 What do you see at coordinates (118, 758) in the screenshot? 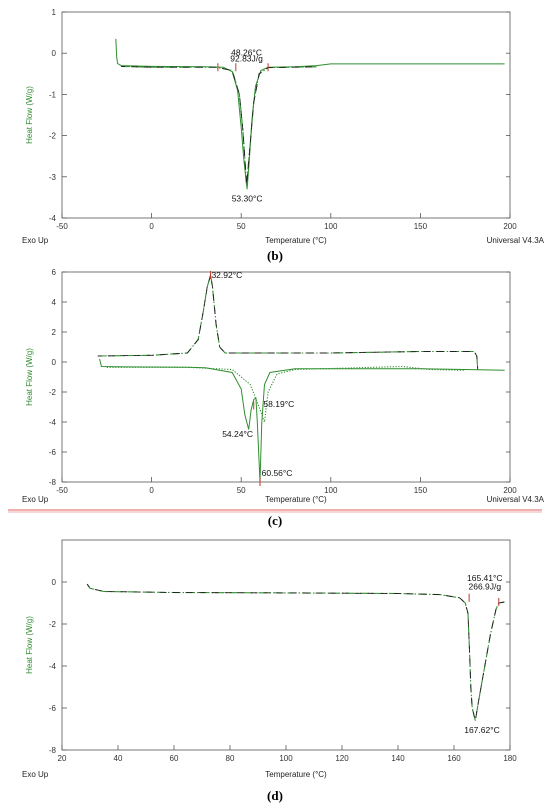
I see `x-tick-label: 40` at bounding box center [118, 758].